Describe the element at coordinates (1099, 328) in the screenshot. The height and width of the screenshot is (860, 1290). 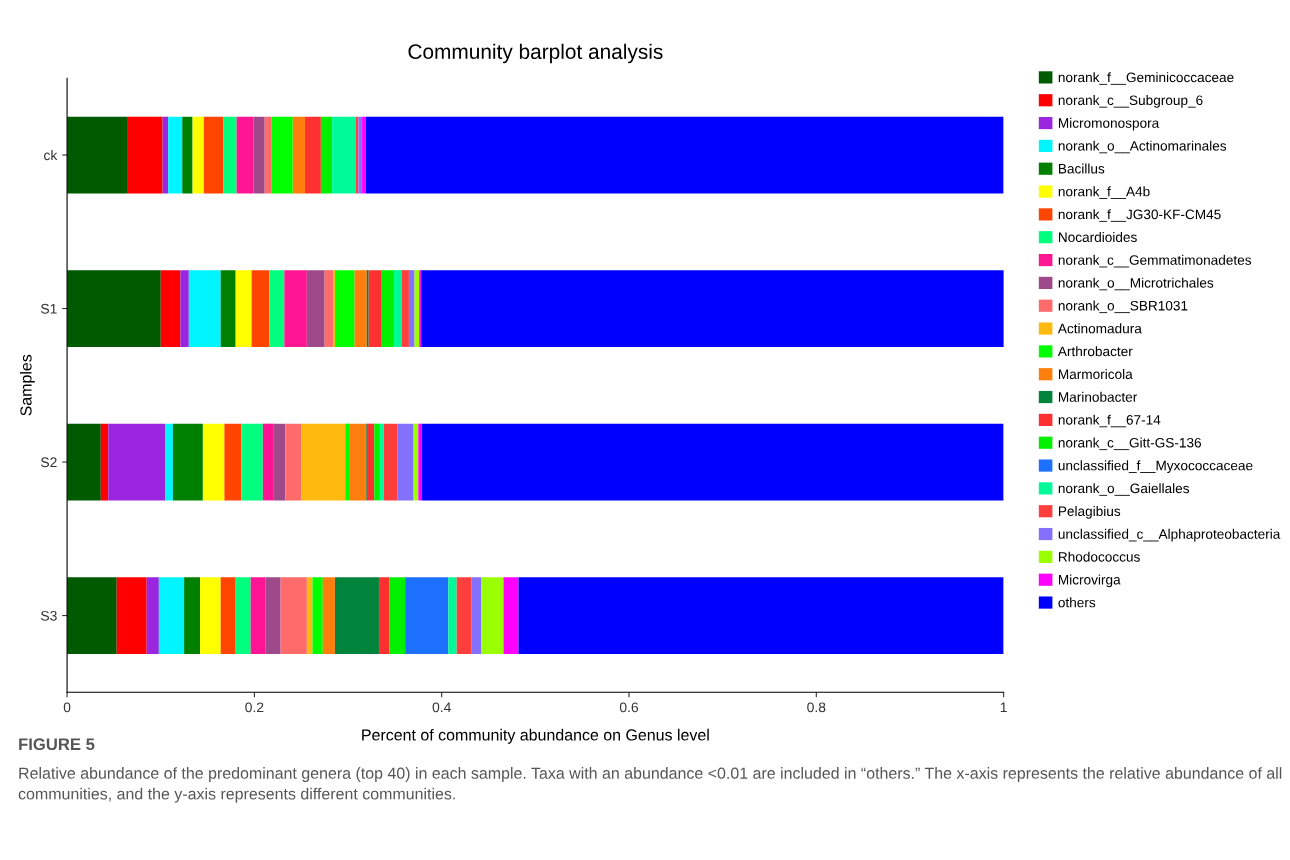
I see `legend-label: Actinomadura` at that location.